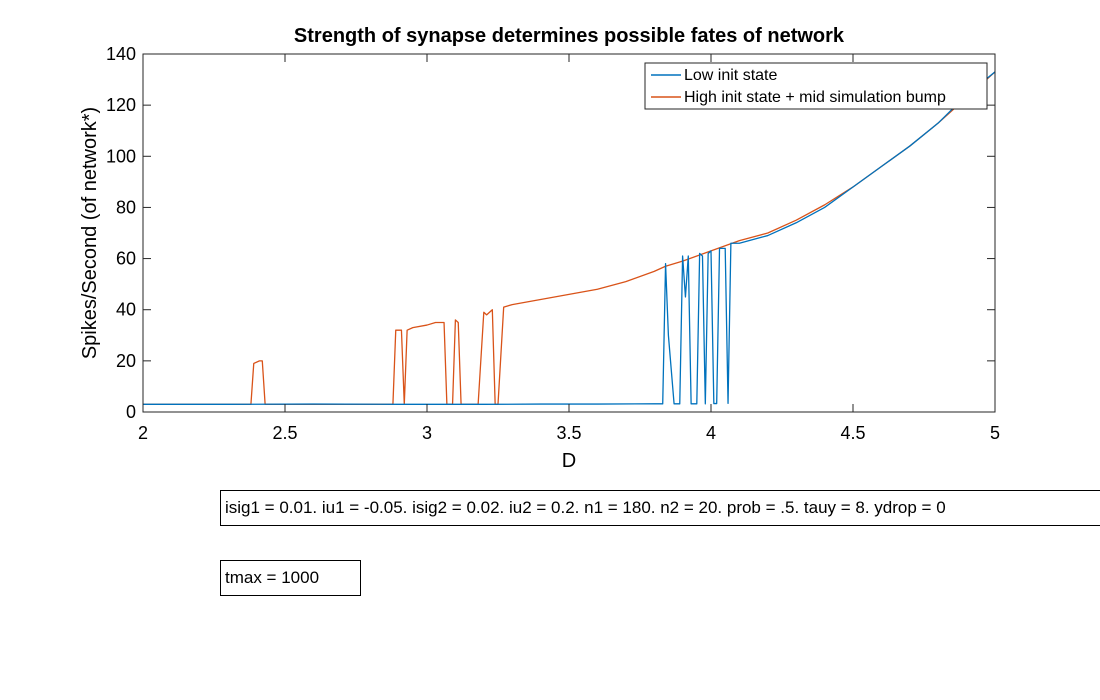 This screenshot has height=700, width=1100. Describe the element at coordinates (995, 433) in the screenshot. I see `x-tick-label: 5` at that location.